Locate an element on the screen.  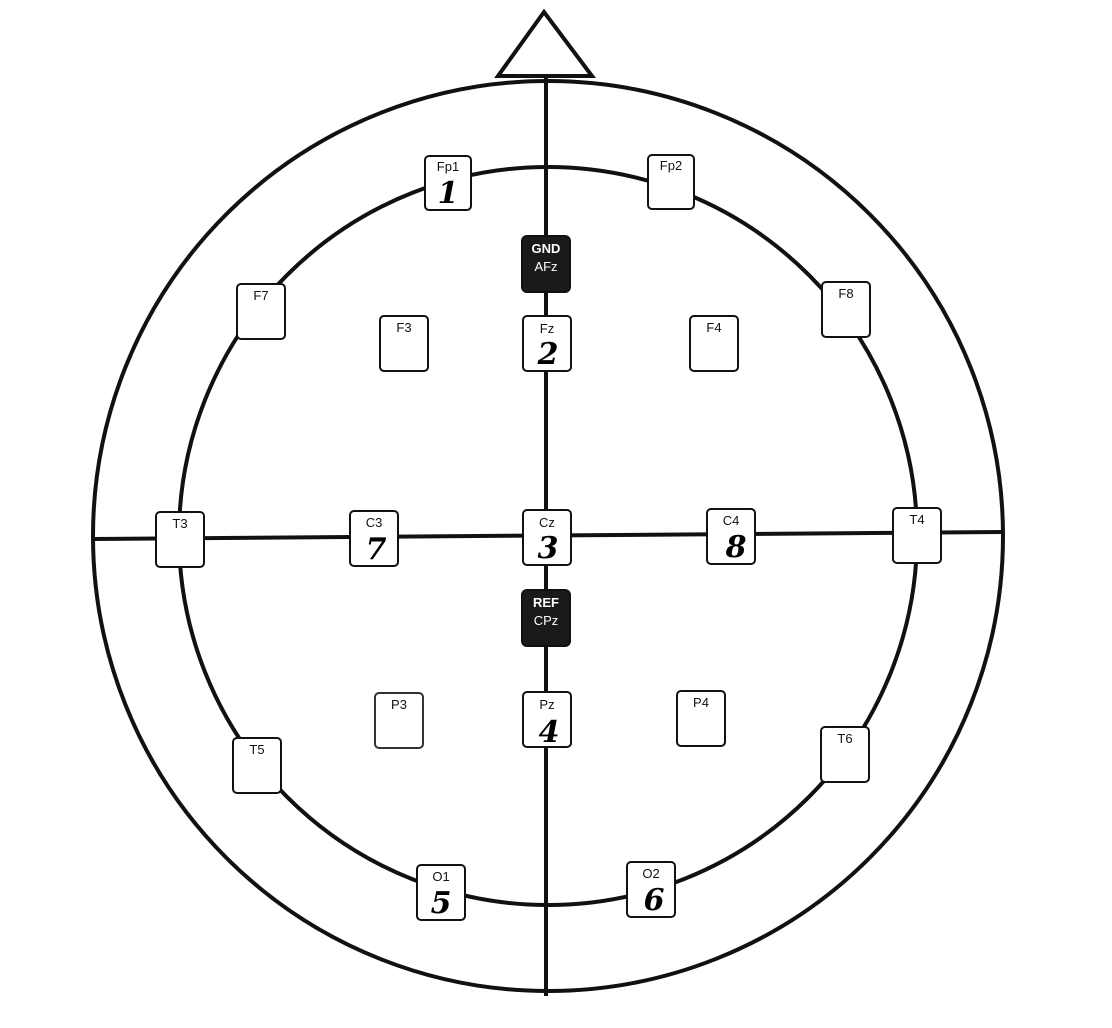
electrode-fp2: Fp2 is located at coordinates (671, 182).